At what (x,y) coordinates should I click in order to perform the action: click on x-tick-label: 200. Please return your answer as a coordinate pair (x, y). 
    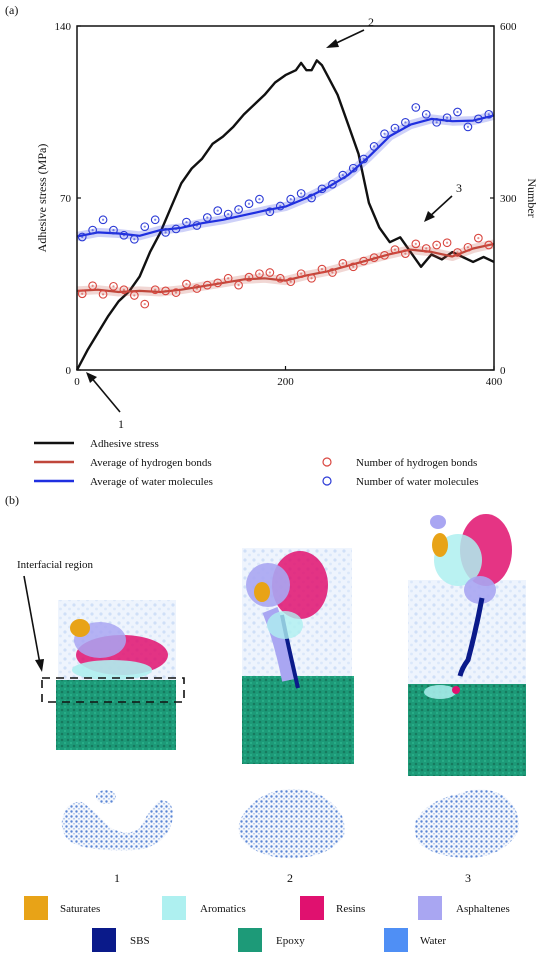
    Looking at the image, I should click on (285, 382).